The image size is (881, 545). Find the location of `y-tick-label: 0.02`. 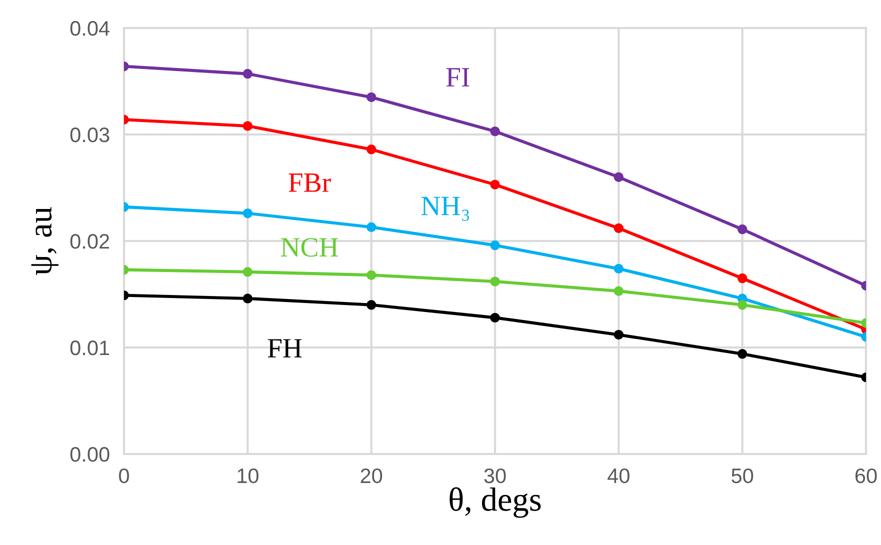

y-tick-label: 0.02 is located at coordinates (90, 241).